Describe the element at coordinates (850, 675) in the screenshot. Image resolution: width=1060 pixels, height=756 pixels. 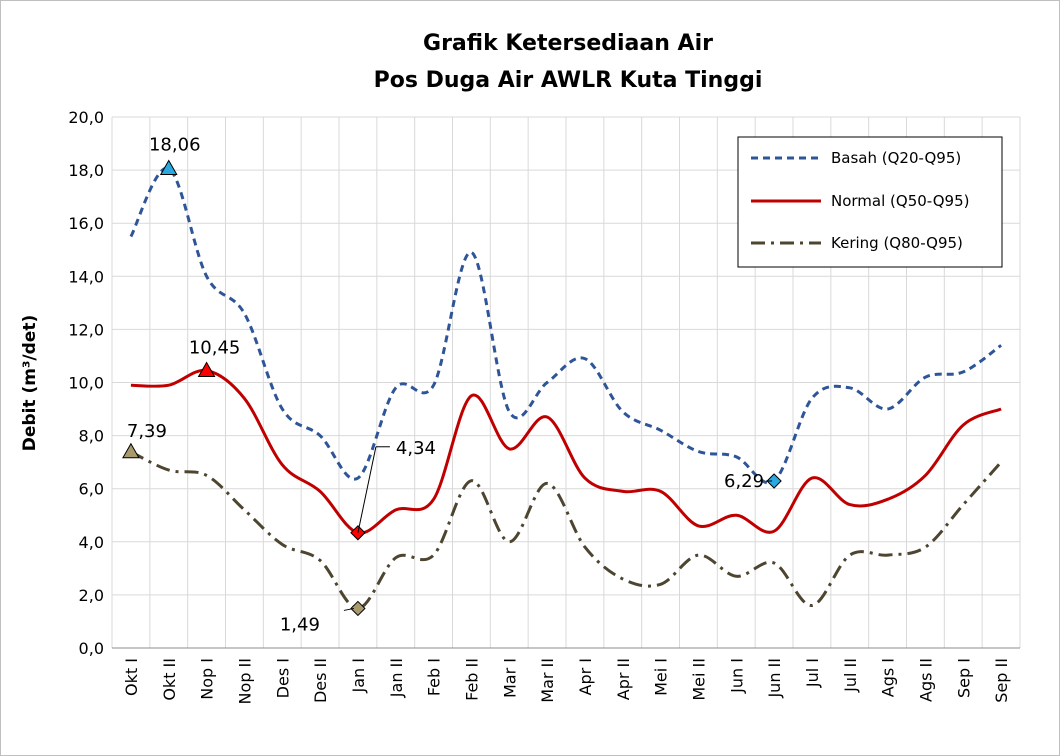
I see `x-tick-label: Jul II` at that location.